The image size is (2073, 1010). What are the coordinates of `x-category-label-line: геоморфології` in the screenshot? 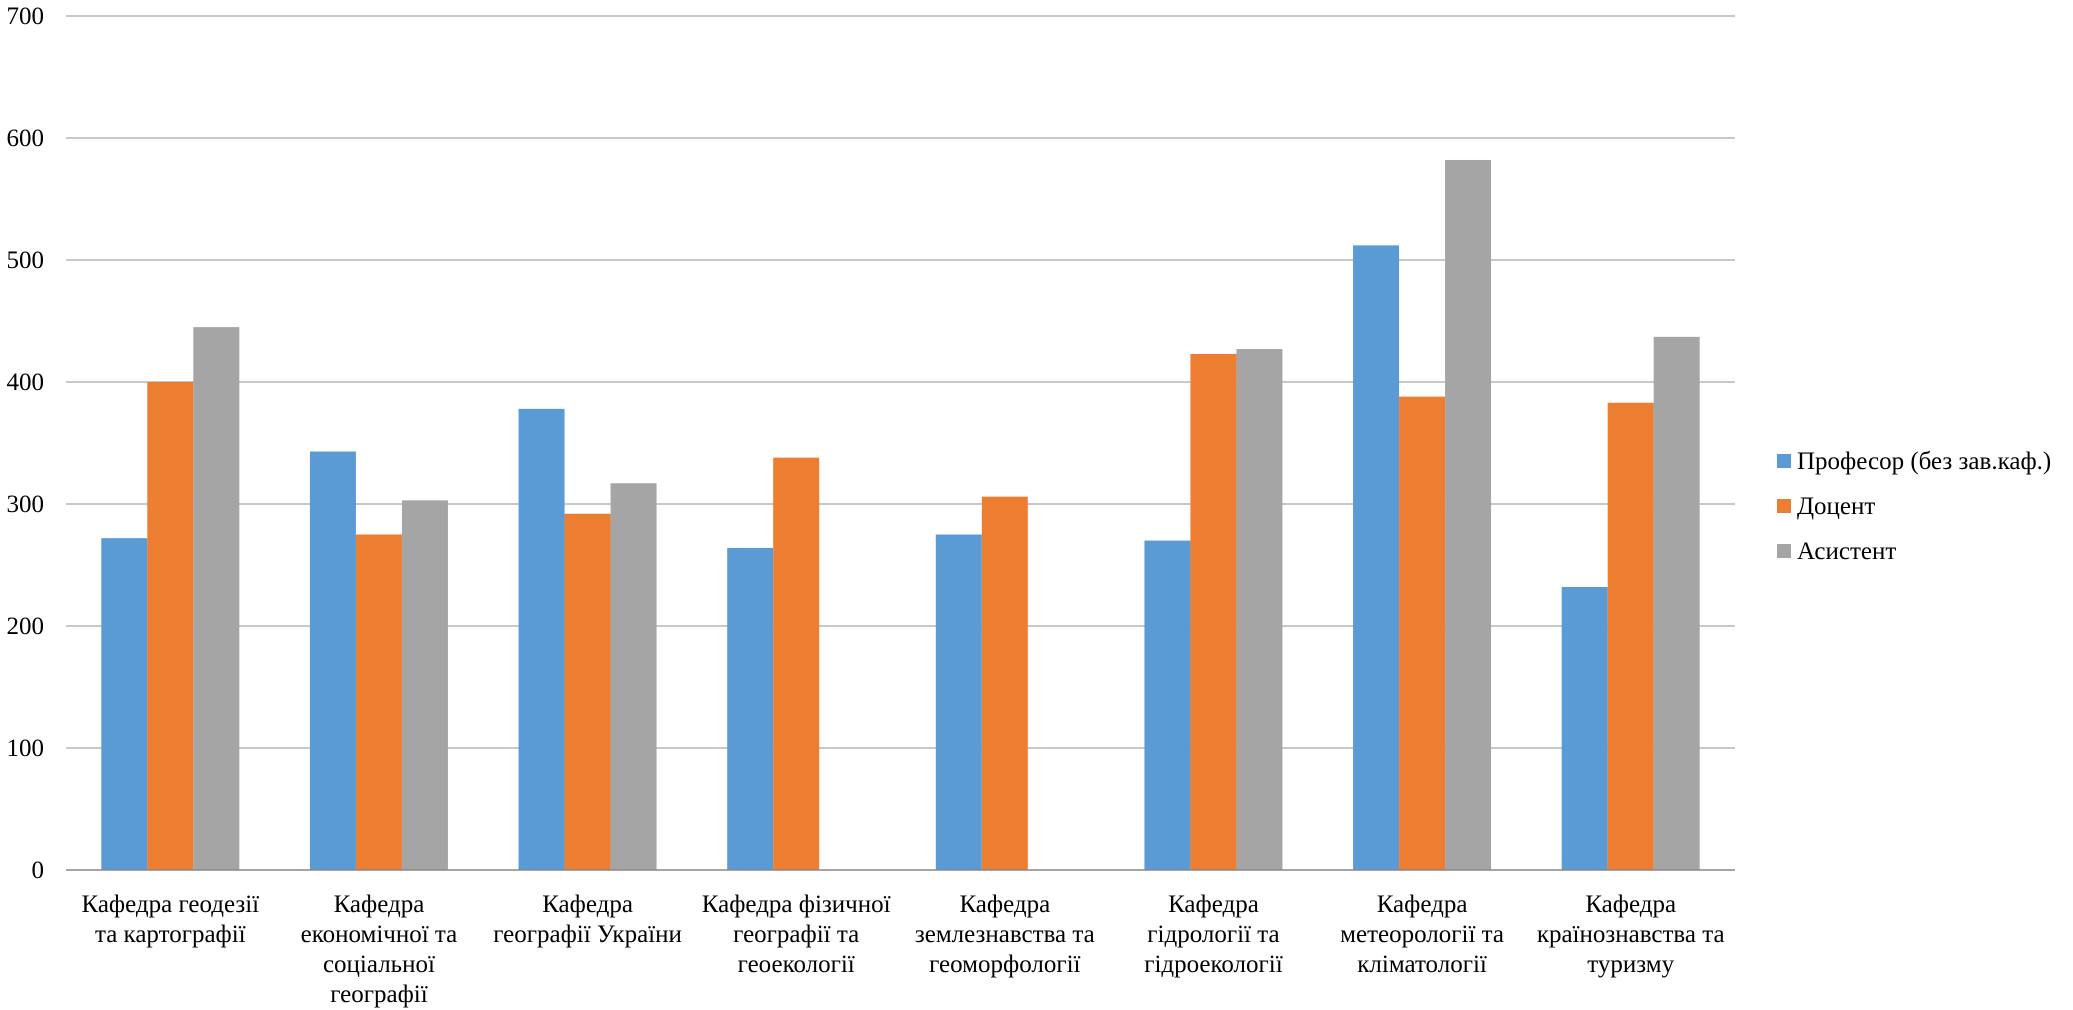 It's located at (1004, 964).